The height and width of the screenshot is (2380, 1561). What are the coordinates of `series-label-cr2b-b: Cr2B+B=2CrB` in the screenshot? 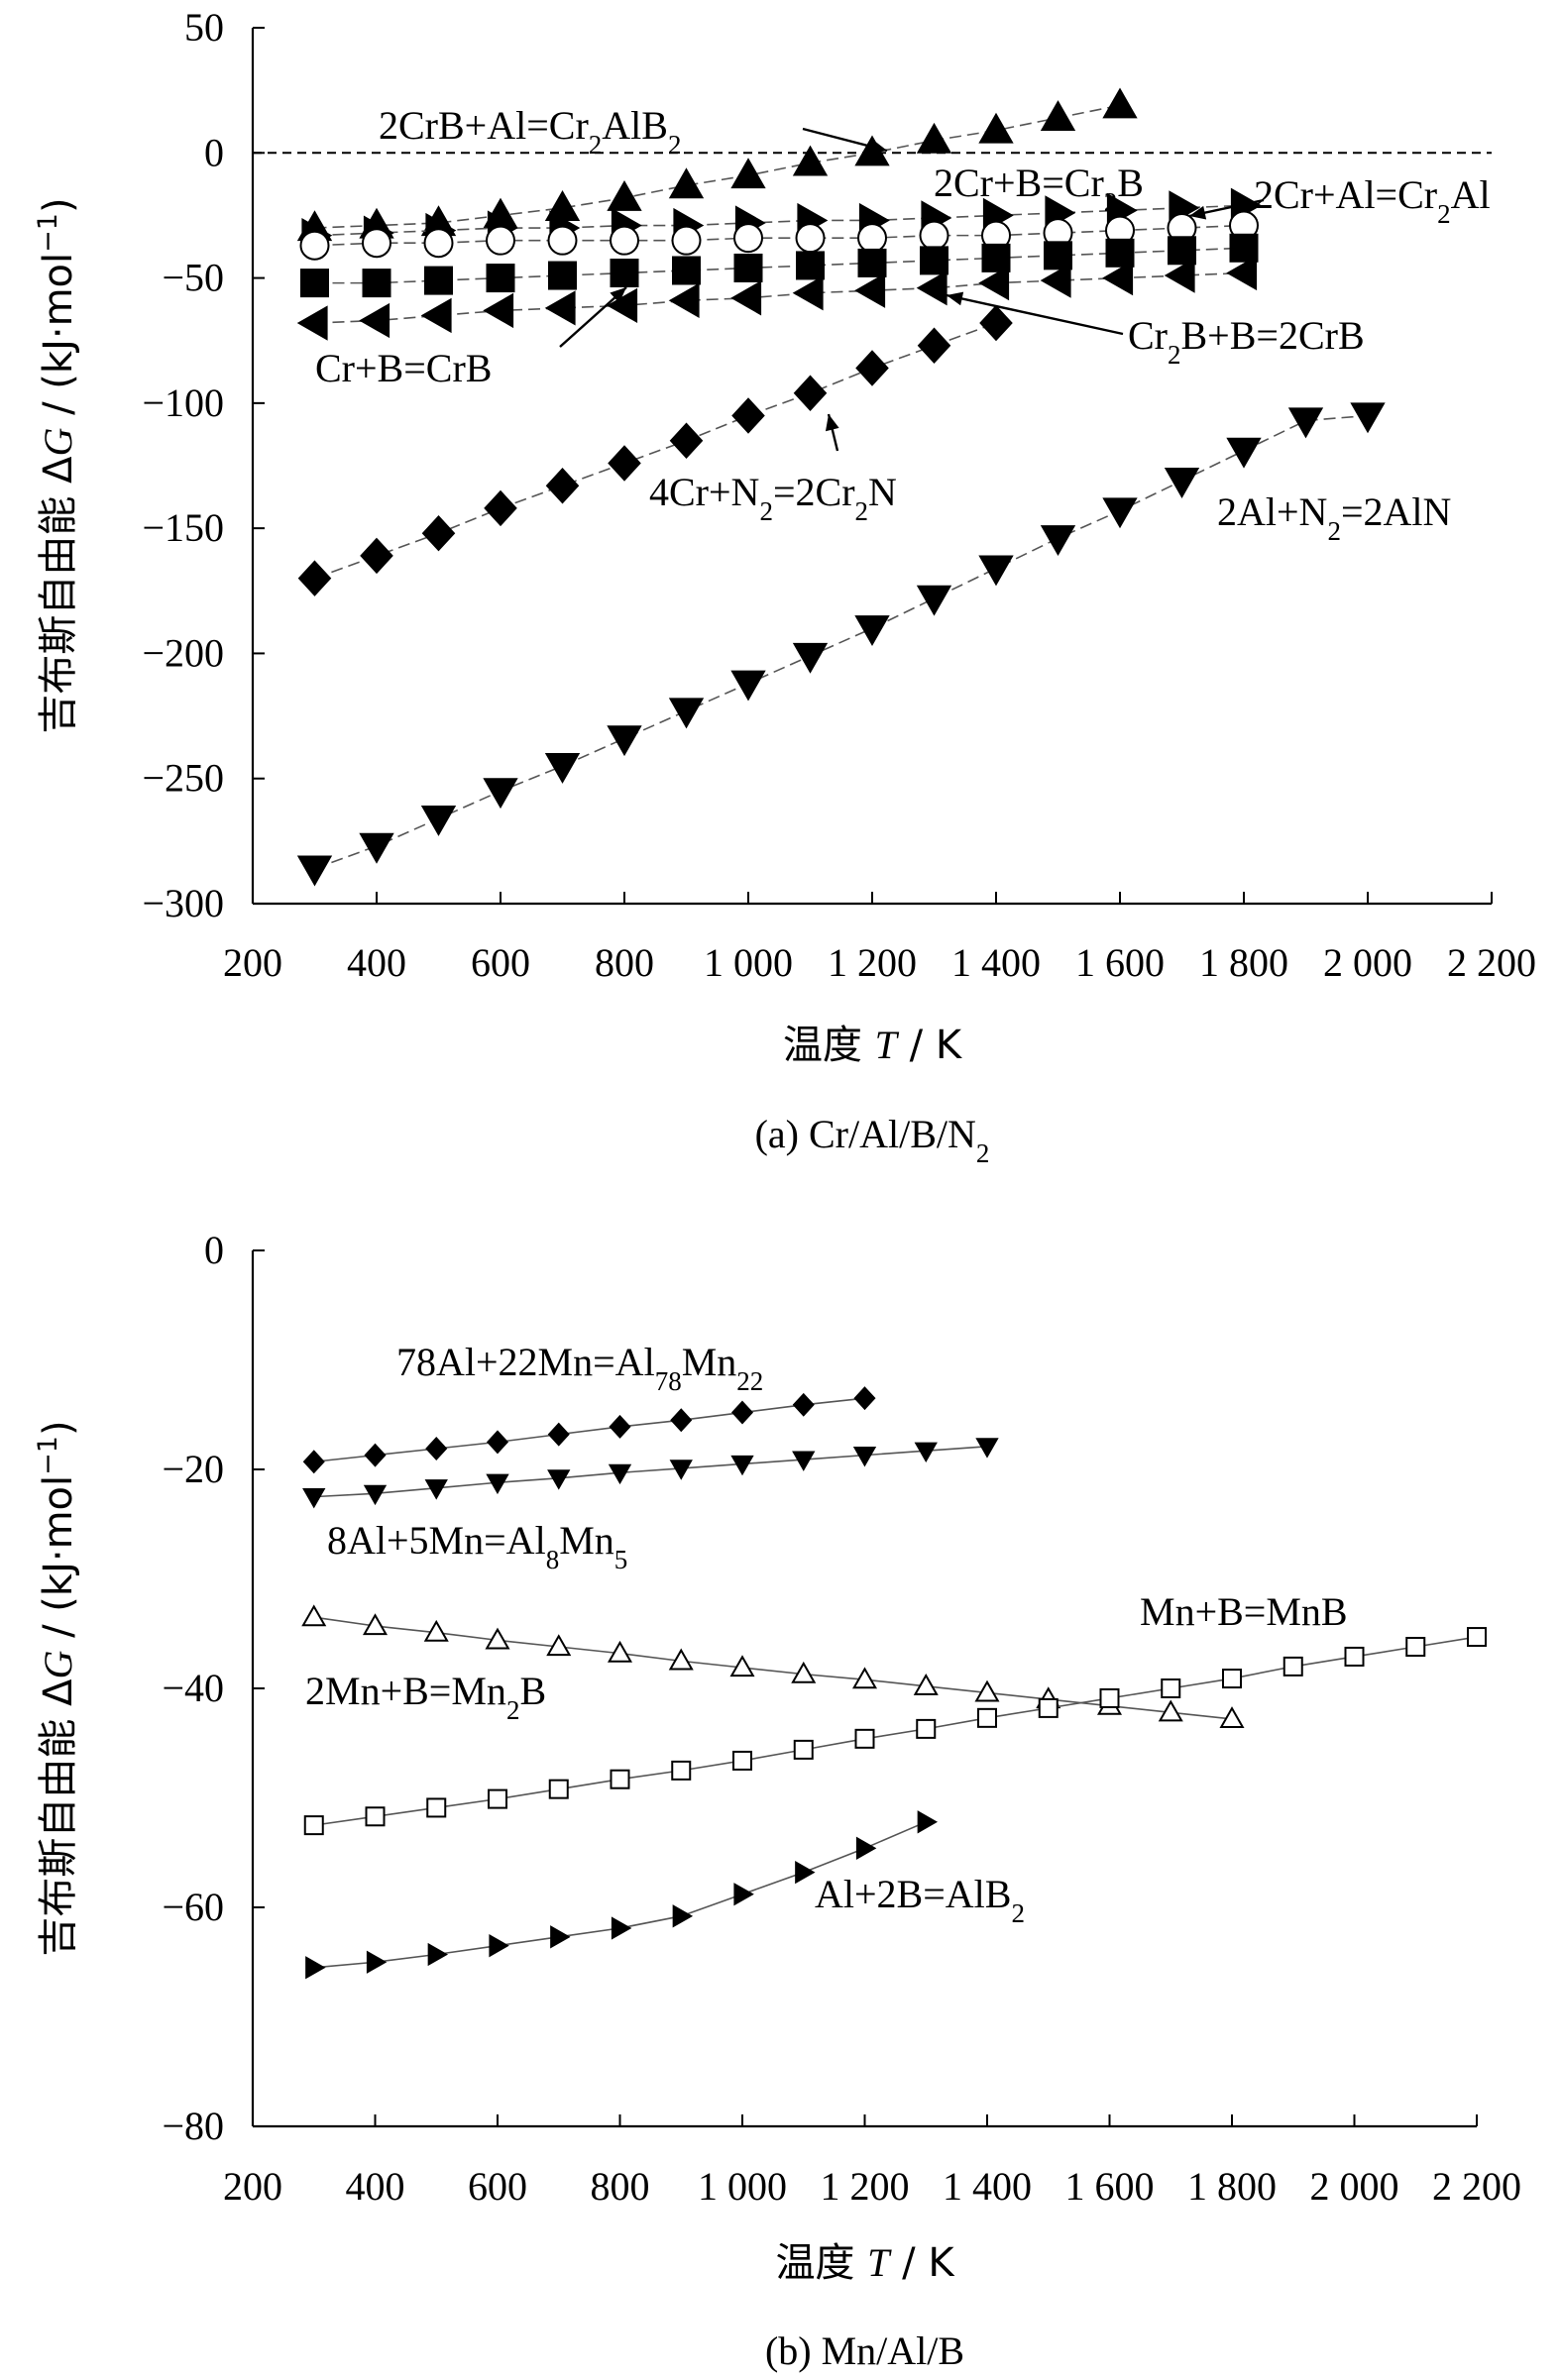 It's located at (1247, 341).